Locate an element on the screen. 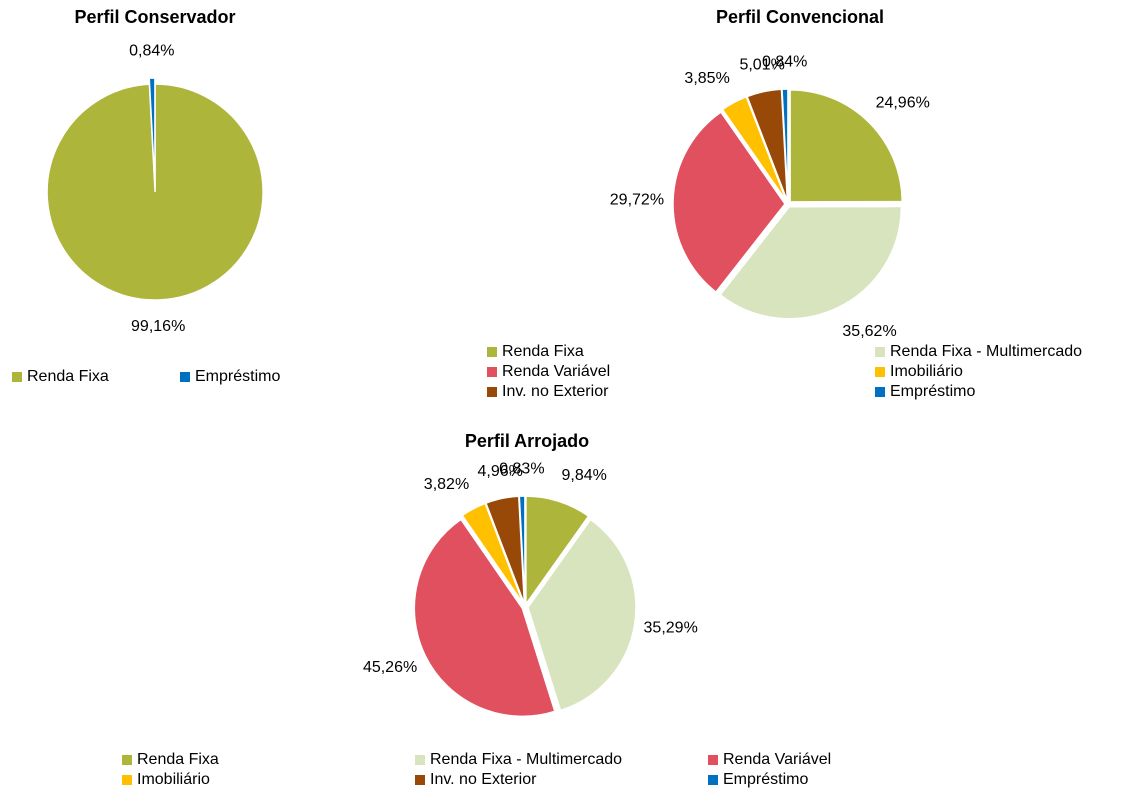 This screenshot has height=795, width=1129. data-label: 4,96% is located at coordinates (500, 471).